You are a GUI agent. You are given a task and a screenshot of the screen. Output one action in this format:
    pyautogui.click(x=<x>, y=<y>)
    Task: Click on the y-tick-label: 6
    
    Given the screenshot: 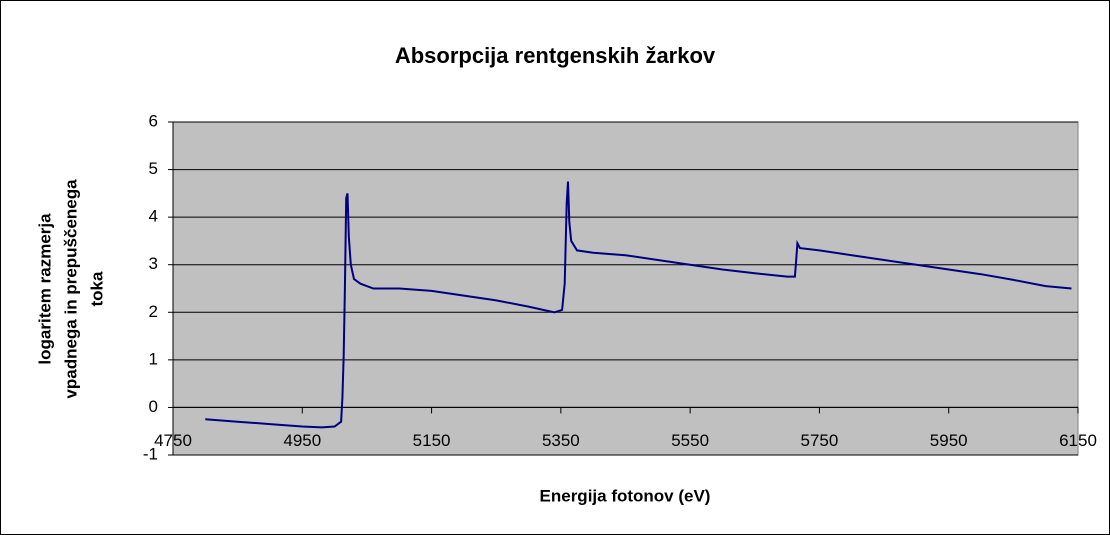 What is the action you would take?
    pyautogui.click(x=153, y=120)
    